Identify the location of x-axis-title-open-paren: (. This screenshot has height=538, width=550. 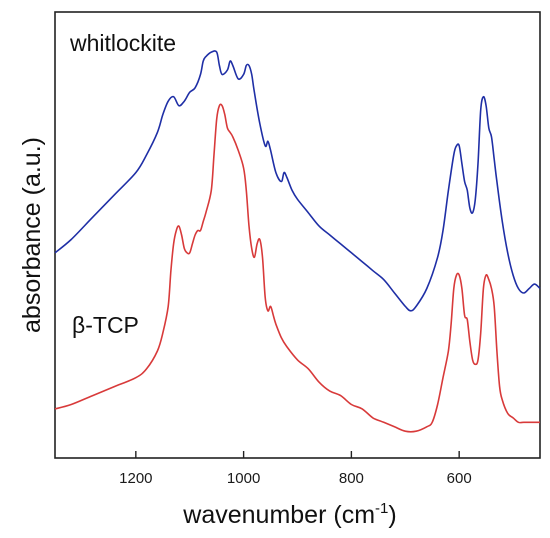
(334, 515).